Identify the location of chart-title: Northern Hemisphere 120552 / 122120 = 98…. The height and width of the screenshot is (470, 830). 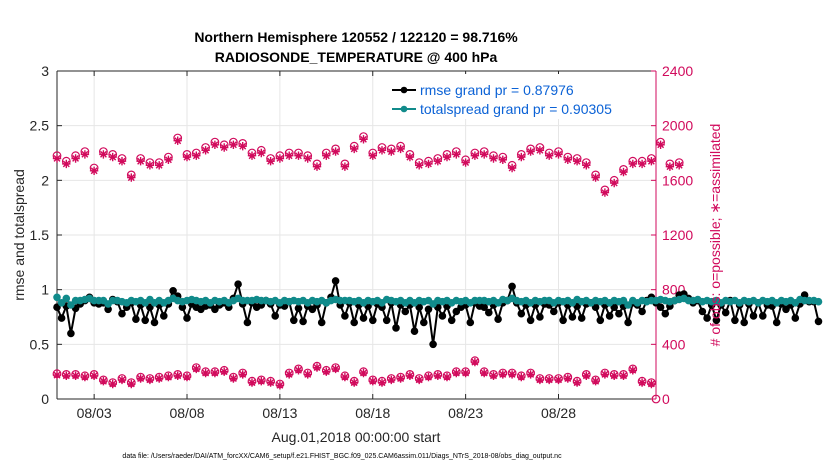
(356, 37).